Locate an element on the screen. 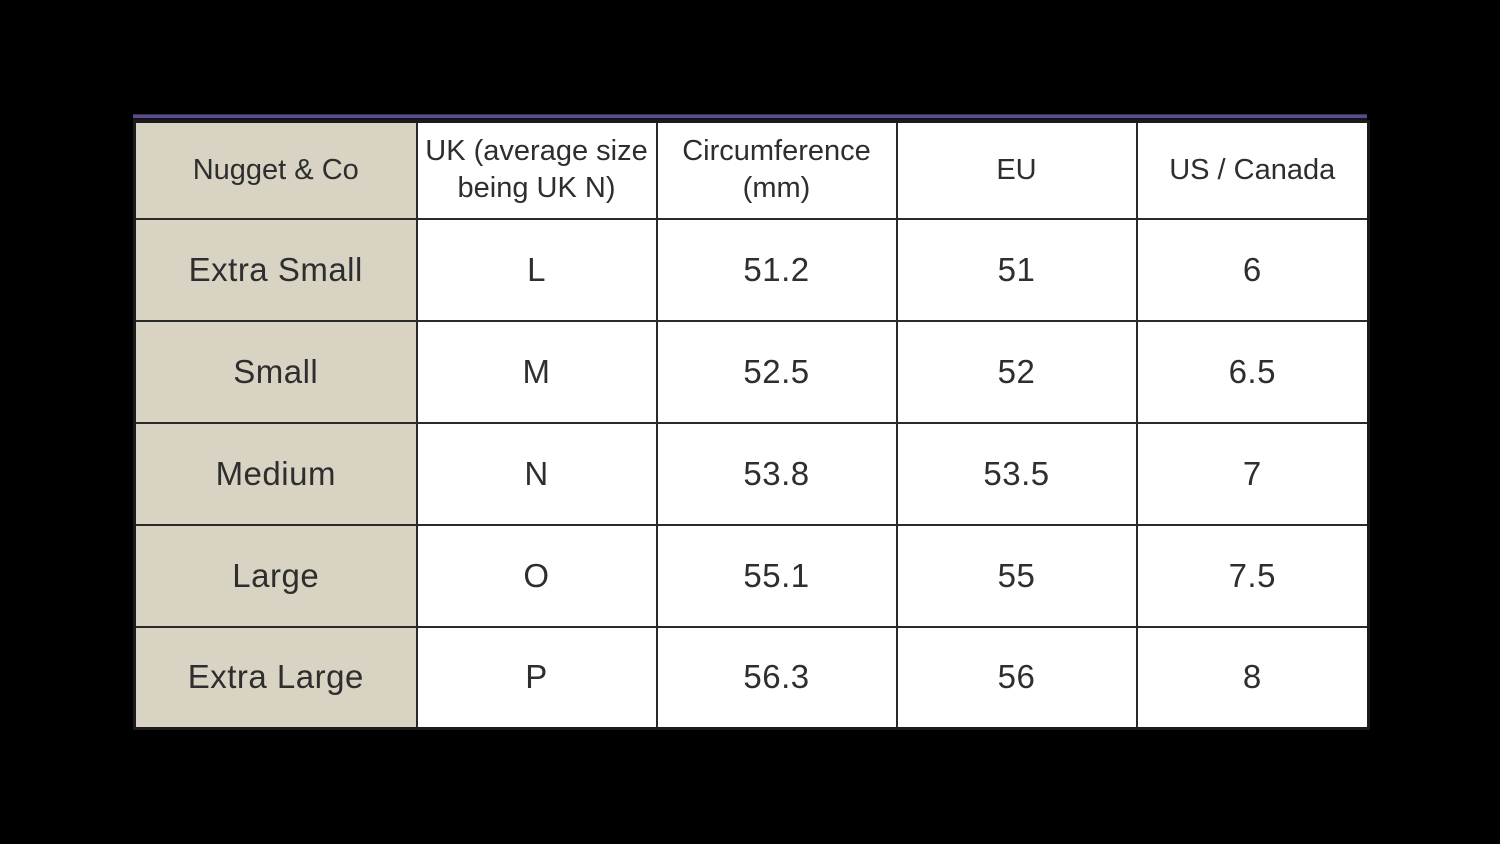  header-cell-us-canada: US / Canada is located at coordinates (1252, 170).